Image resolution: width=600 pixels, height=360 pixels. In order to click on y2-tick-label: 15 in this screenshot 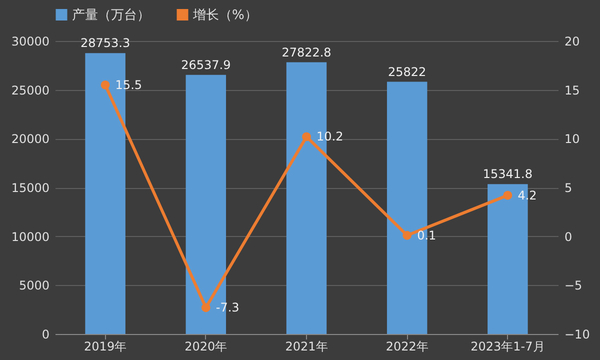, I will do `click(572, 90)`.